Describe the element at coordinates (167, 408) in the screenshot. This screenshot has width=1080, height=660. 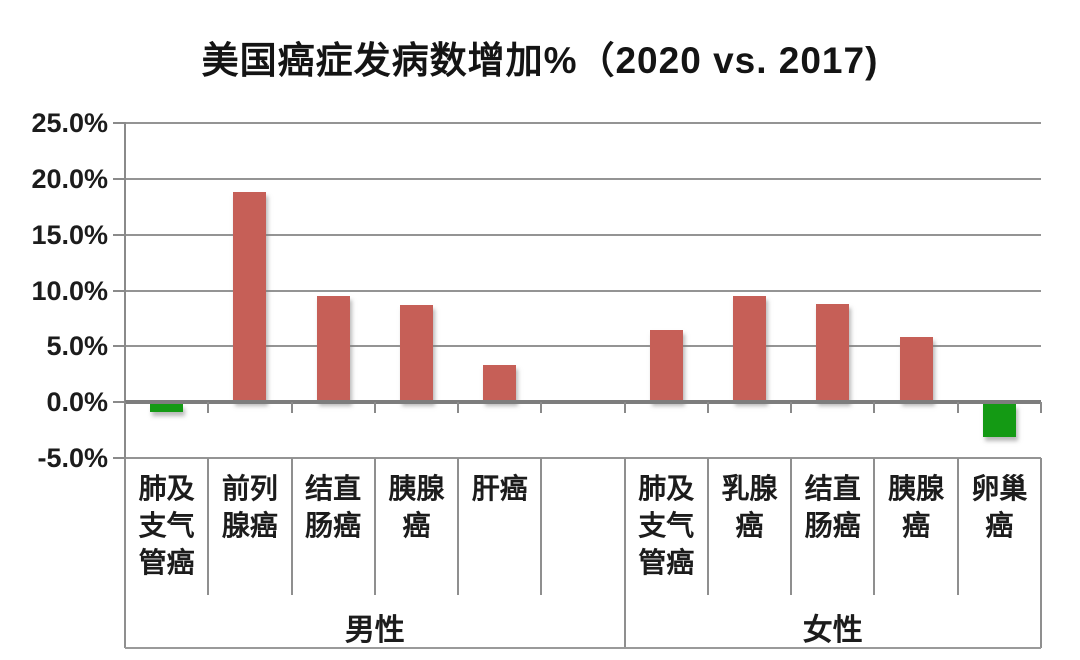
I see `bar-男性-肺及支气管癌` at that location.